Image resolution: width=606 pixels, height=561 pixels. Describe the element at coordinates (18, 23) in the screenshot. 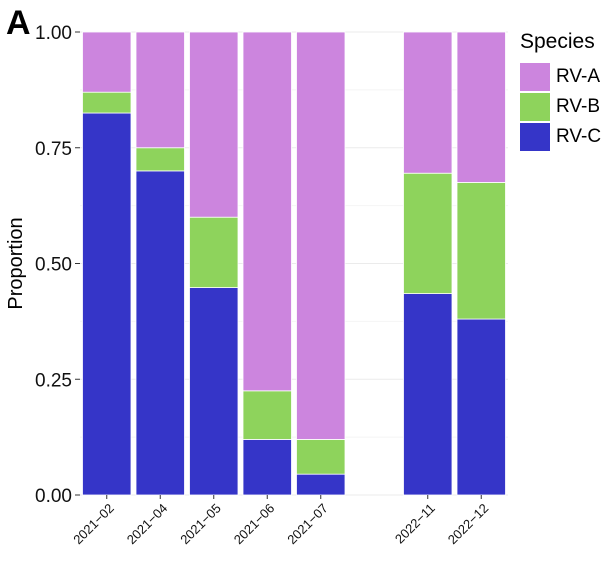

I see `panel-label: A` at that location.